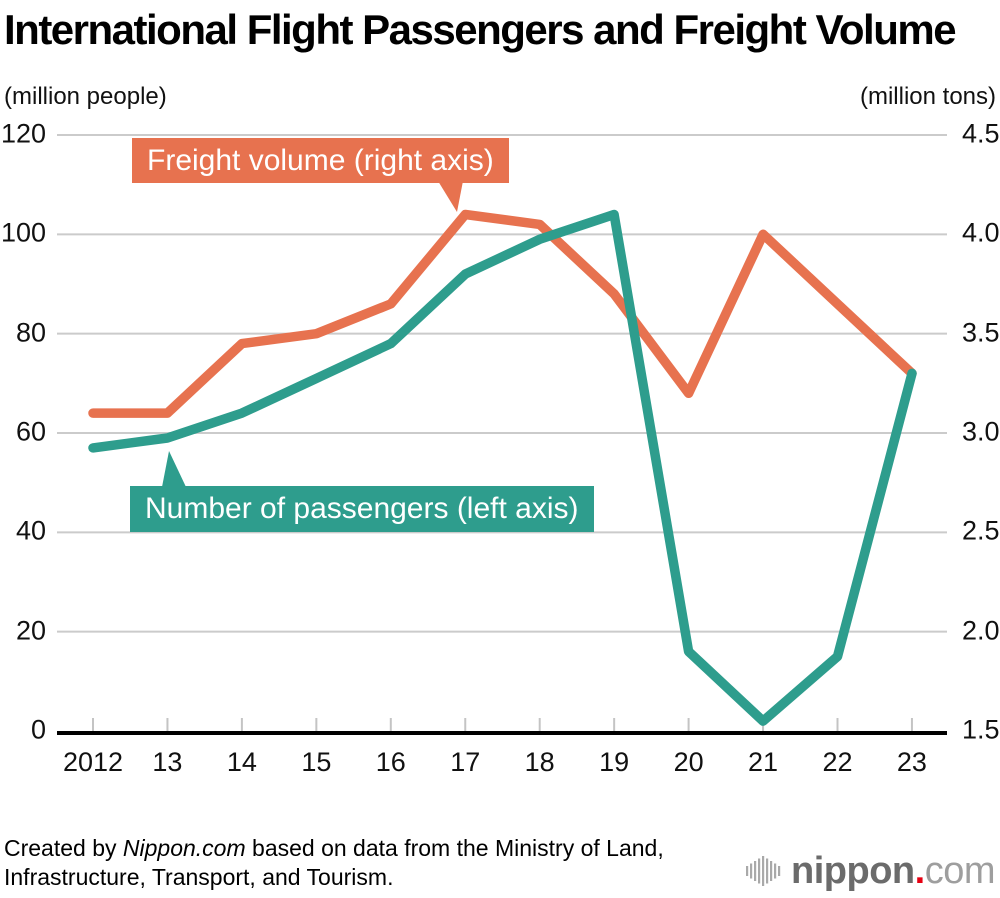 The height and width of the screenshot is (898, 1000). Describe the element at coordinates (614, 762) in the screenshot. I see `x-axis-tick-label: 19` at that location.